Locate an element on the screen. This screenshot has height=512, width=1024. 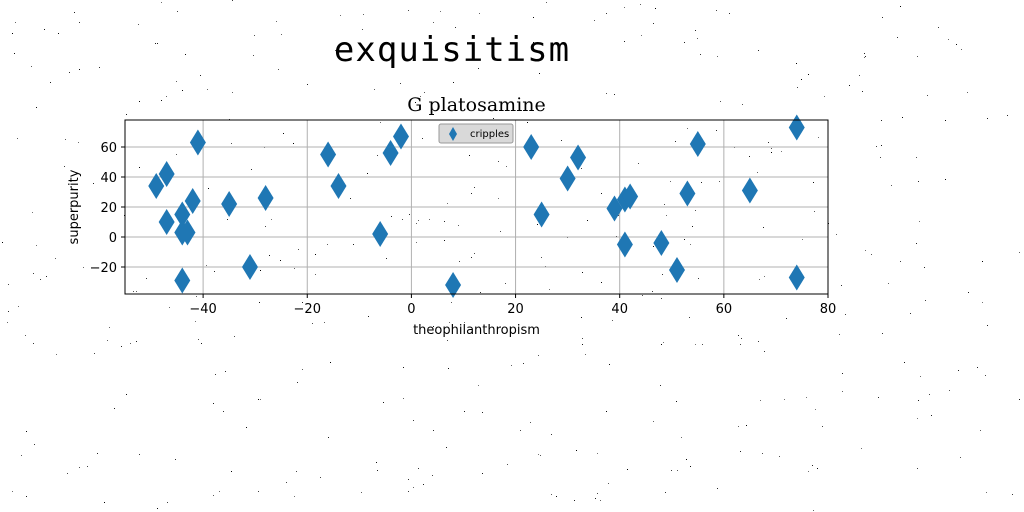
y-tick-label: 20 is located at coordinates (108, 208).